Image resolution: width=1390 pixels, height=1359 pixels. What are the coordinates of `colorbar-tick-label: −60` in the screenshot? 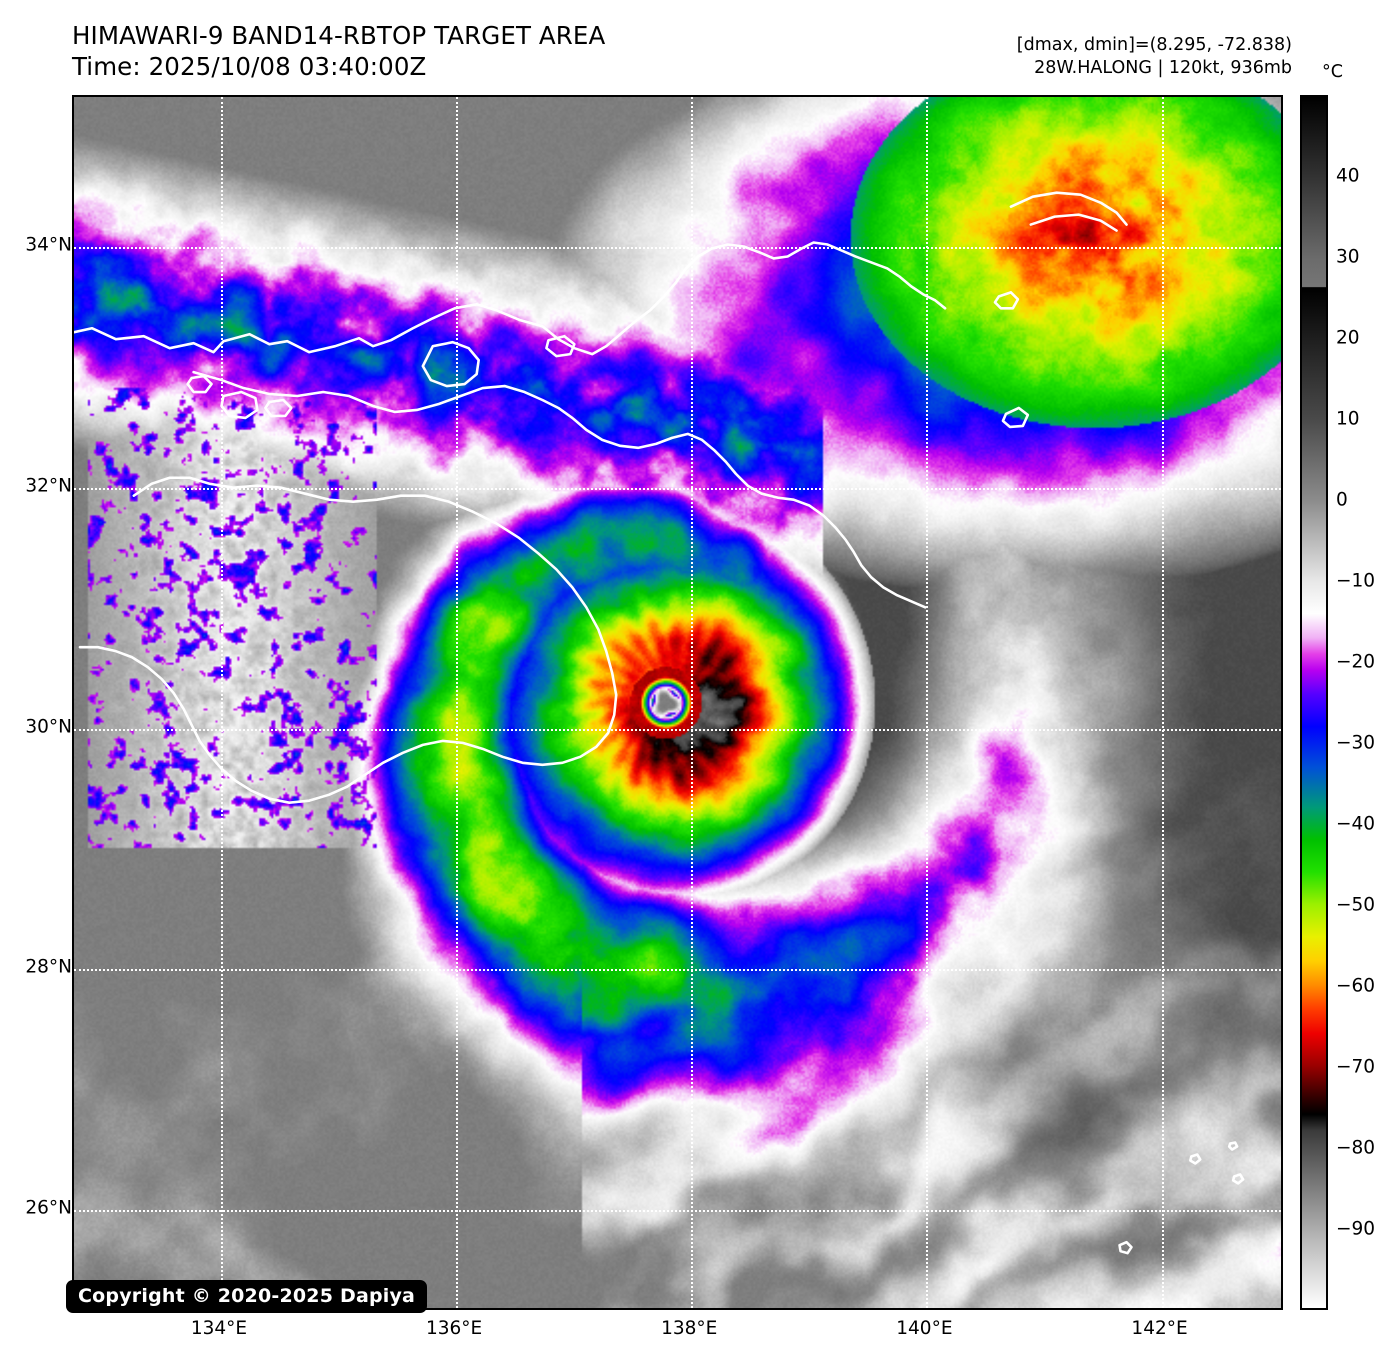 It's located at (1356, 986).